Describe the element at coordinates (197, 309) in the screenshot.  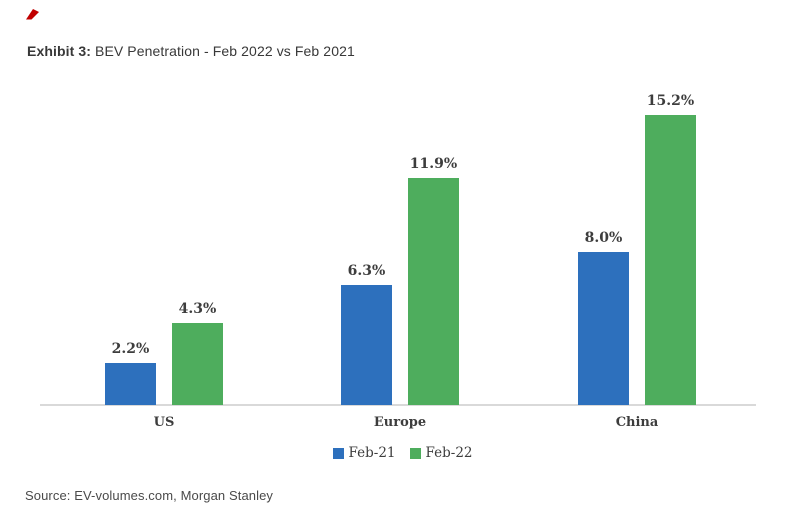
I see `bar-value-label-feb-22-us: 4.3%` at that location.